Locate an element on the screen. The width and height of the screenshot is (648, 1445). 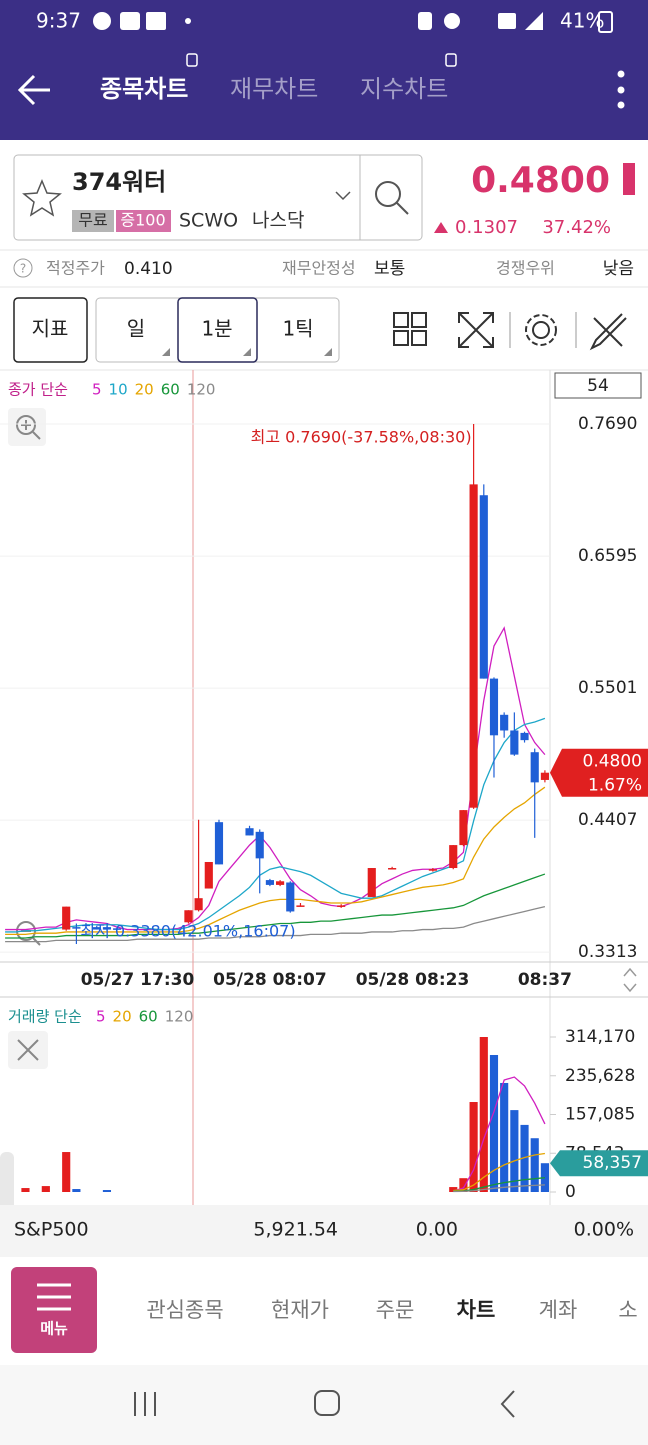
ticker-change: 0.00 is located at coordinates (437, 1230).